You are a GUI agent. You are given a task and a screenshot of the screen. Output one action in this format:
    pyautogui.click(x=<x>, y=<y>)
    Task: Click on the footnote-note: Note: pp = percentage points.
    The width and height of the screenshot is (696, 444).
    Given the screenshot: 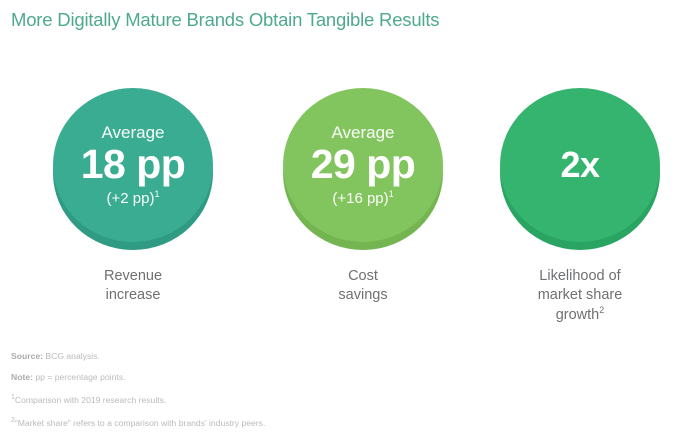 What is the action you would take?
    pyautogui.click(x=311, y=377)
    